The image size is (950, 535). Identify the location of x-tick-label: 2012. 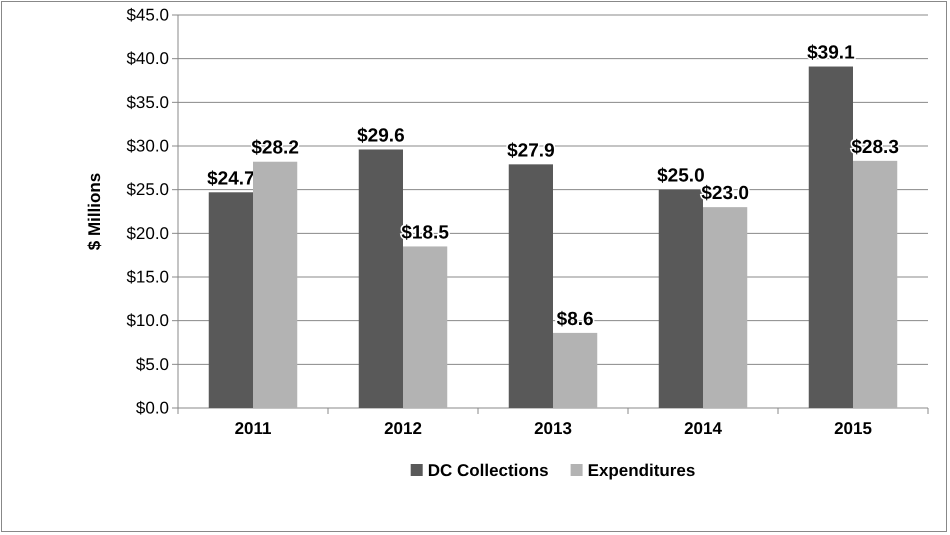
(403, 428).